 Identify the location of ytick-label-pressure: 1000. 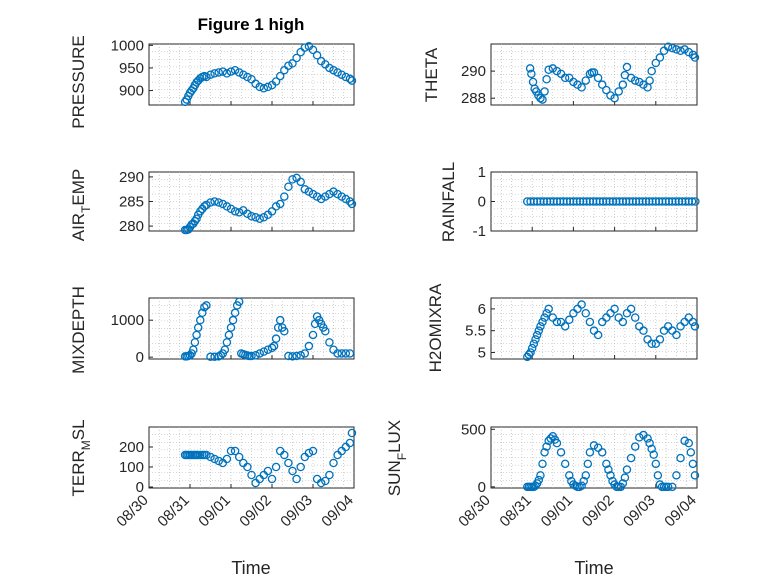
(127, 45).